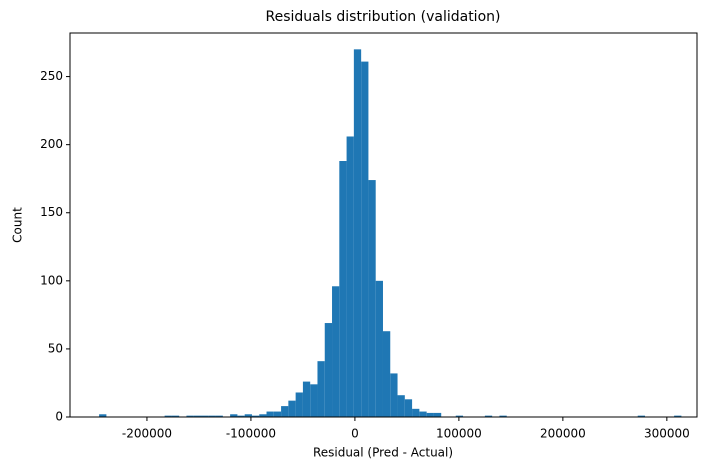 This screenshot has height=470, width=707. Describe the element at coordinates (51, 76) in the screenshot. I see `y-tick-label: 250` at that location.